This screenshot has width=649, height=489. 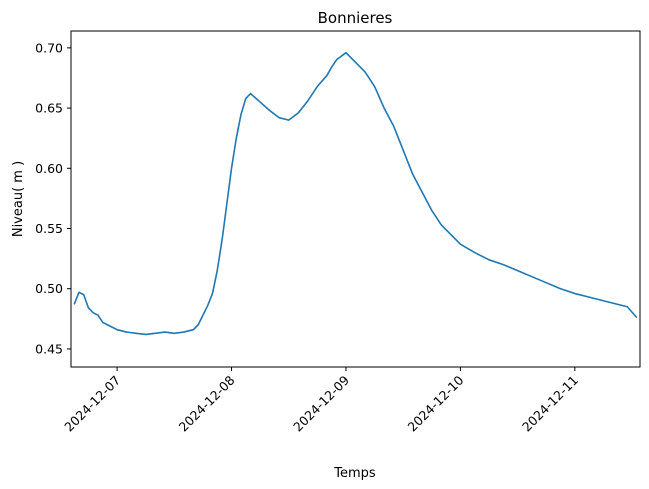 What do you see at coordinates (49, 288) in the screenshot?
I see `y-tick-label: 0.50` at bounding box center [49, 288].